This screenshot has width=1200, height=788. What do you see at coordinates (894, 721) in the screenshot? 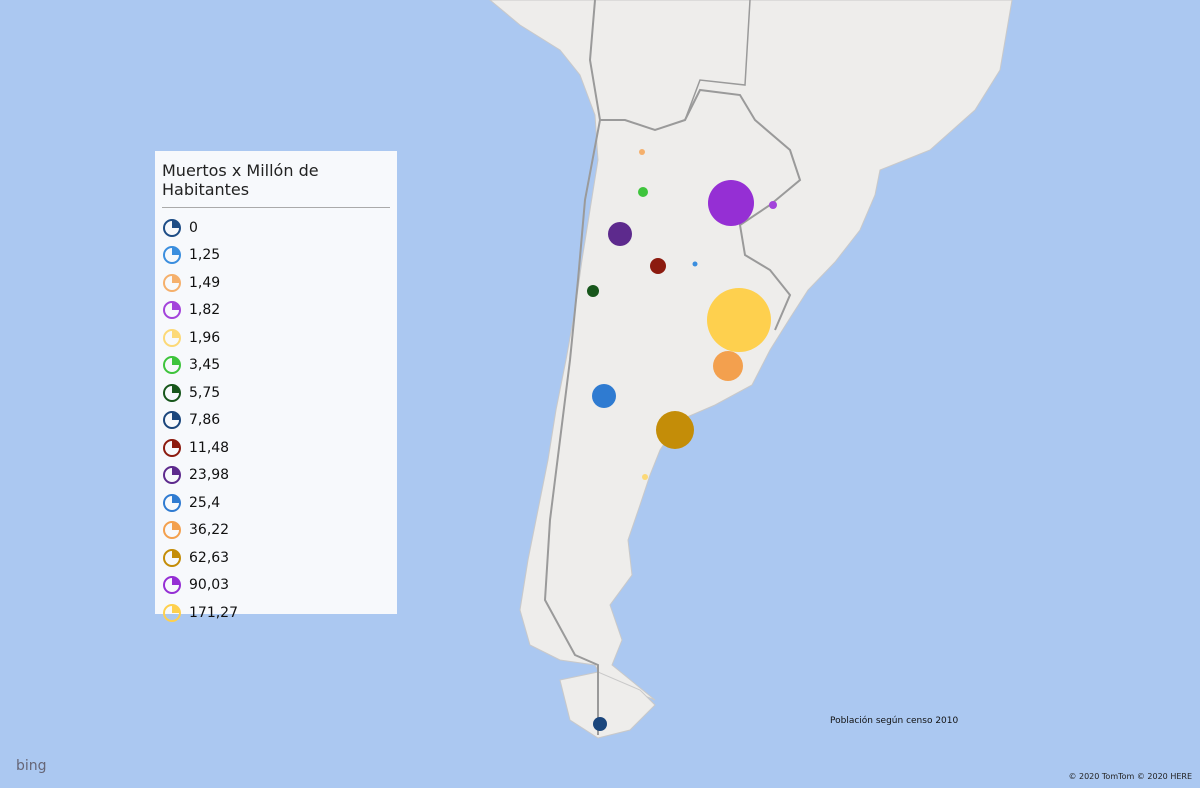
I see `note: Población según censo 2010` at bounding box center [894, 721].